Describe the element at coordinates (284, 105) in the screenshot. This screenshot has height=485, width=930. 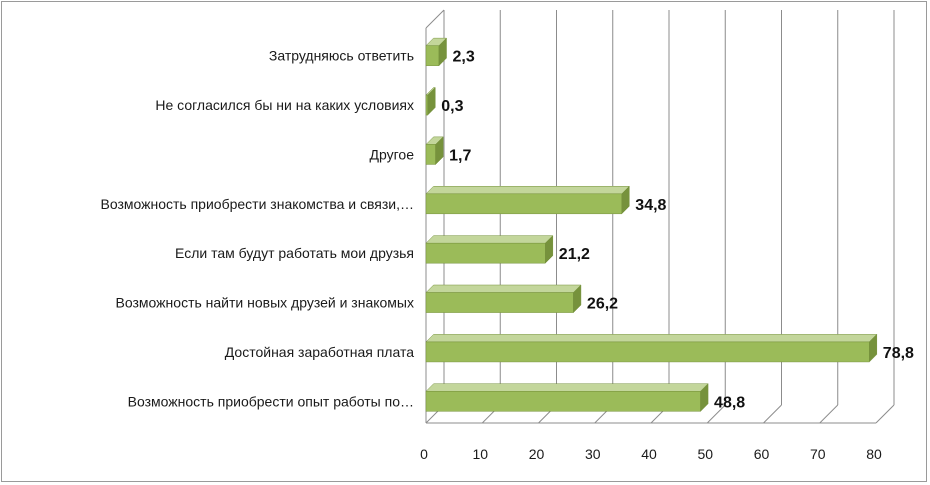
I see `category-label: Не согласился бы ни на каких условиях` at that location.